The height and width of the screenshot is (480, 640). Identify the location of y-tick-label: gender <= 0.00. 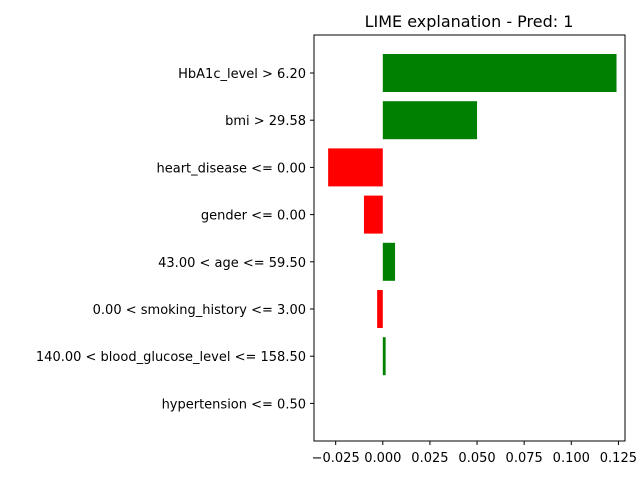
(253, 216).